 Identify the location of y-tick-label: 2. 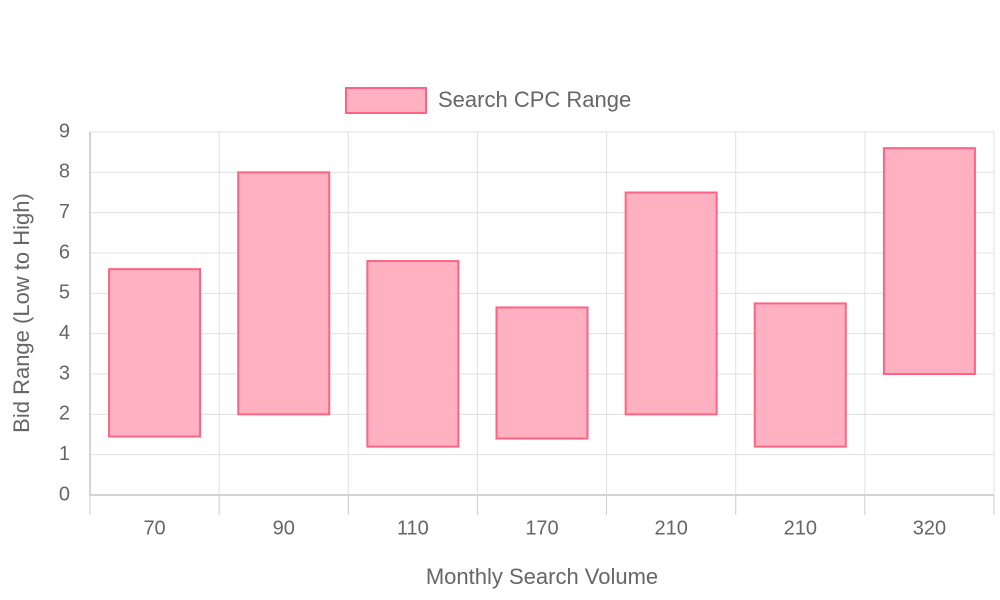
(64, 414).